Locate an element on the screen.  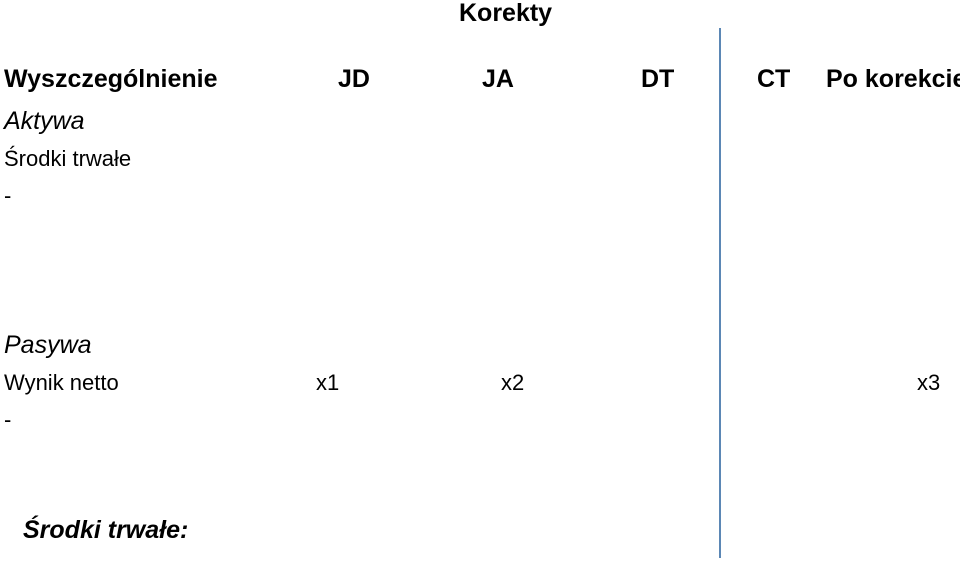
column-divider is located at coordinates (720, 293).